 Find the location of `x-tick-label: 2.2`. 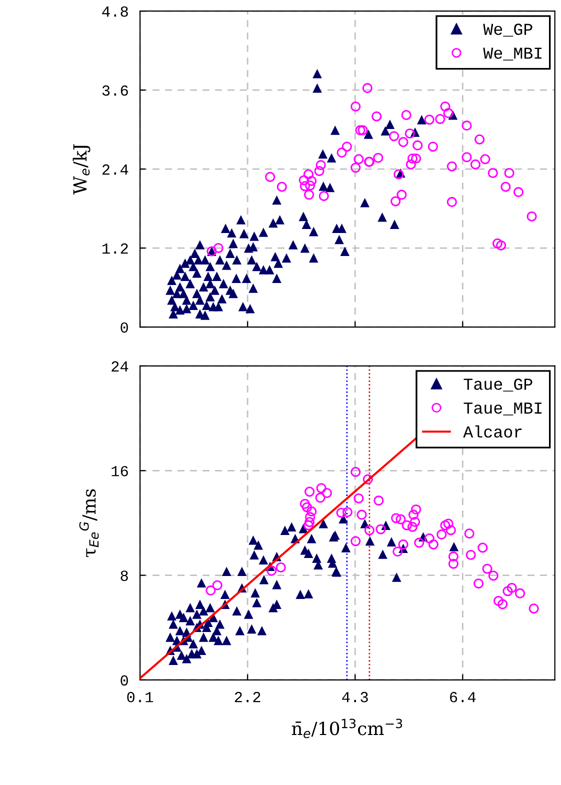

x-tick-label: 2.2 is located at coordinates (247, 697).